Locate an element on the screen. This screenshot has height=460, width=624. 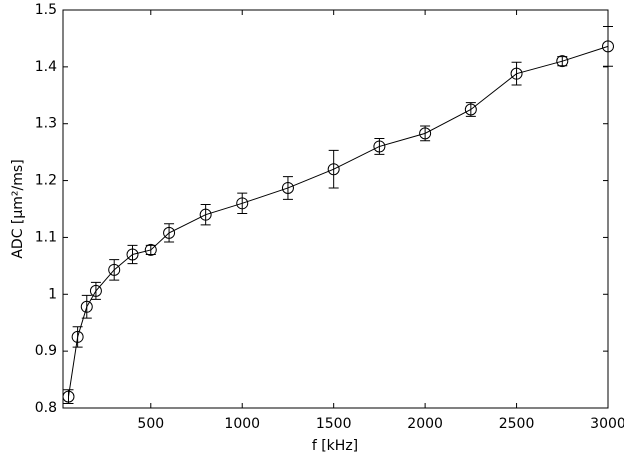
x-tick-label: 500 is located at coordinates (150, 424).